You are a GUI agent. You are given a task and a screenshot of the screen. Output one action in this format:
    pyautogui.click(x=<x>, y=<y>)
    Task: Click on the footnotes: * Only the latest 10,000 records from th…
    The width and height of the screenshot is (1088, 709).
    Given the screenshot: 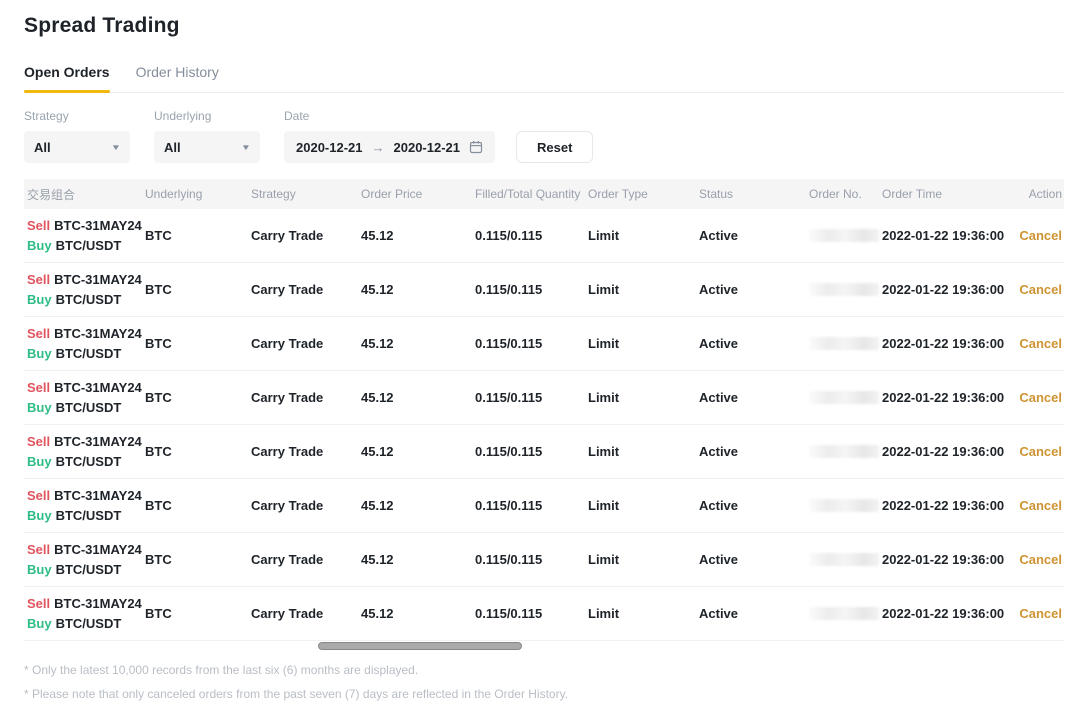 What is the action you would take?
    pyautogui.click(x=544, y=682)
    